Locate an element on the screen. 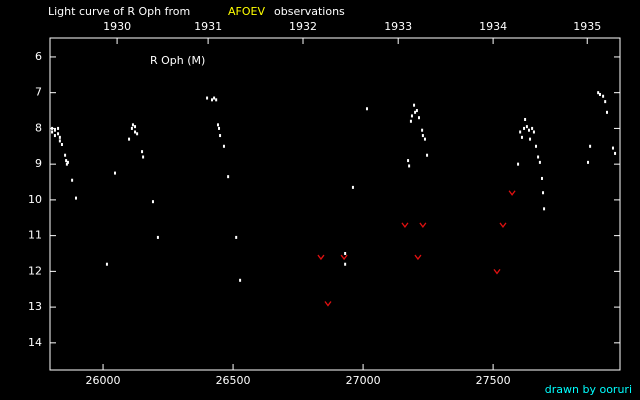 This screenshot has width=640, height=400. x2-tick-label: 1931 is located at coordinates (208, 26).